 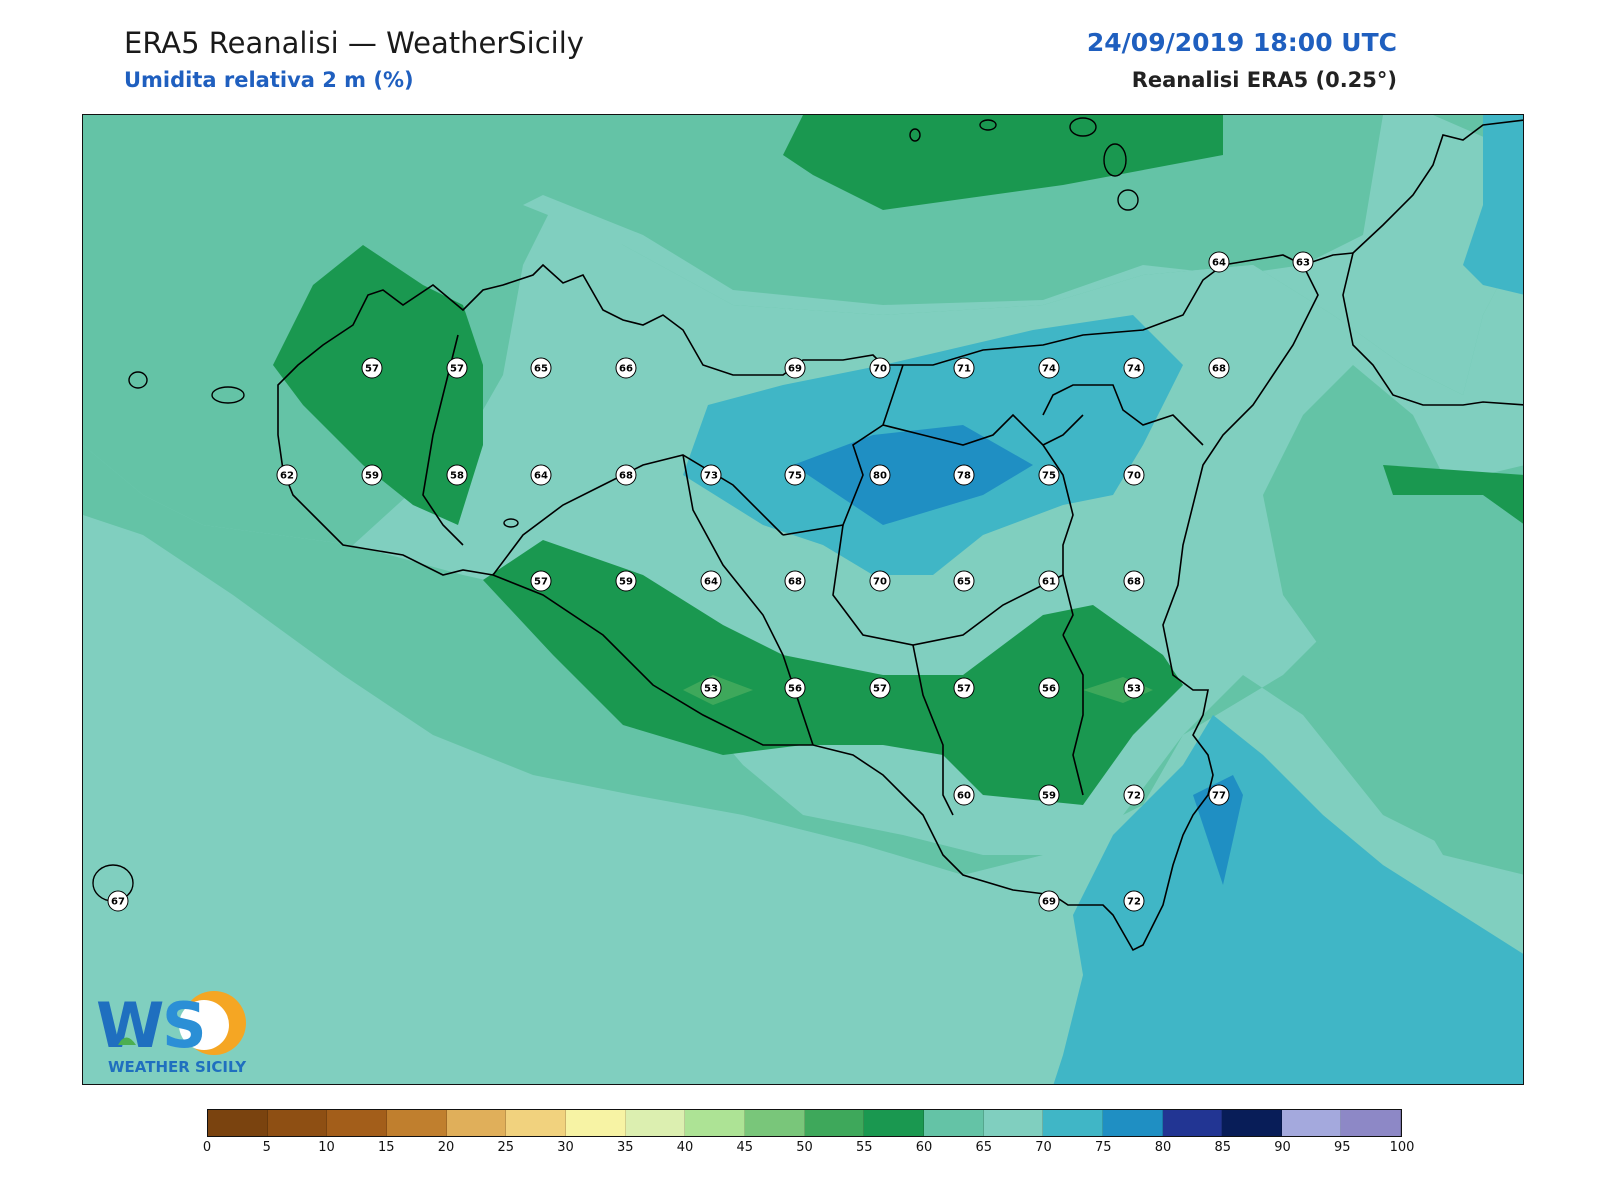 I want to click on colorbar-tick-label: 70, so click(x=1043, y=1147).